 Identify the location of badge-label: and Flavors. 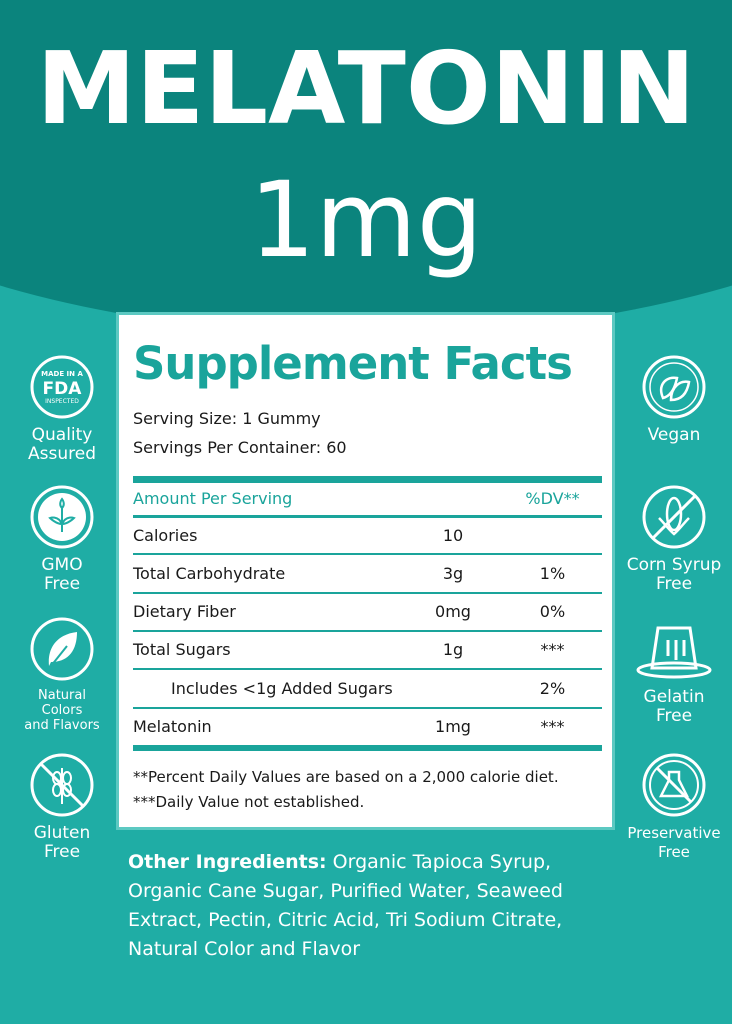
(62, 725).